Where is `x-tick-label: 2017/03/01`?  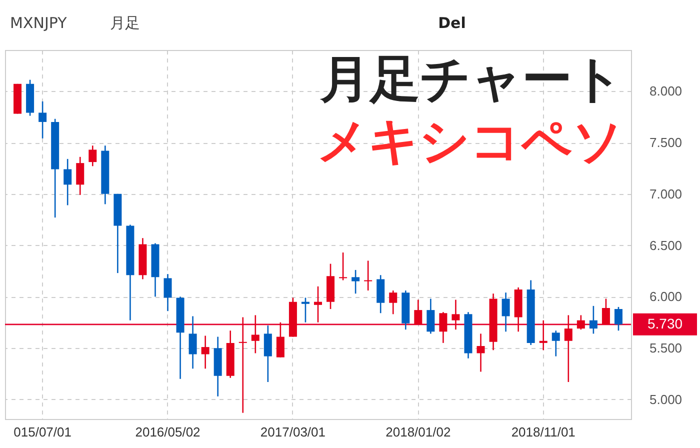 x-tick-label: 2017/03/01 is located at coordinates (293, 432).